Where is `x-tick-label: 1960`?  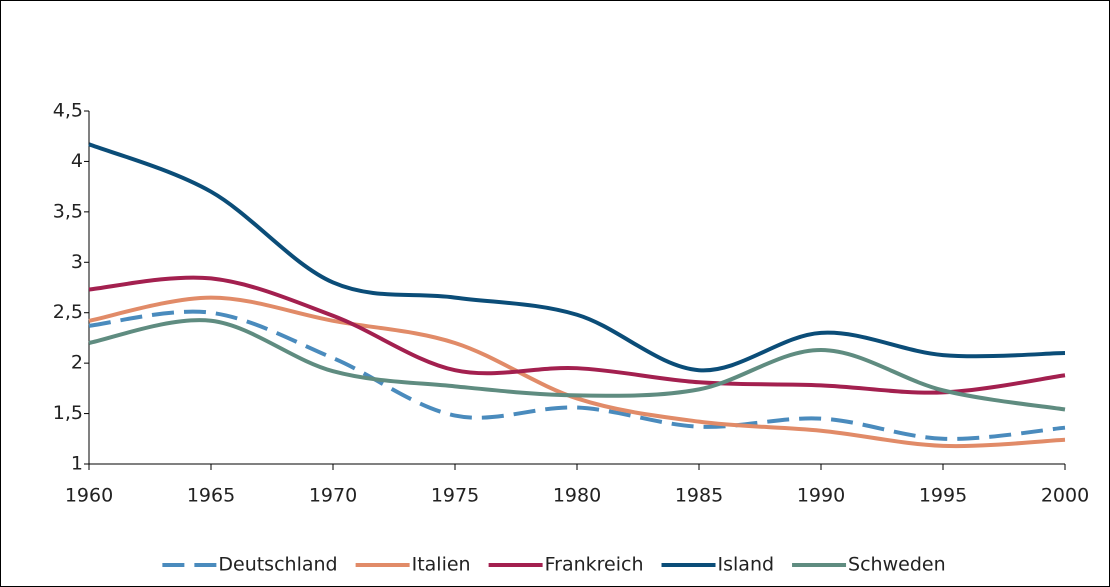
x-tick-label: 1960 is located at coordinates (89, 496).